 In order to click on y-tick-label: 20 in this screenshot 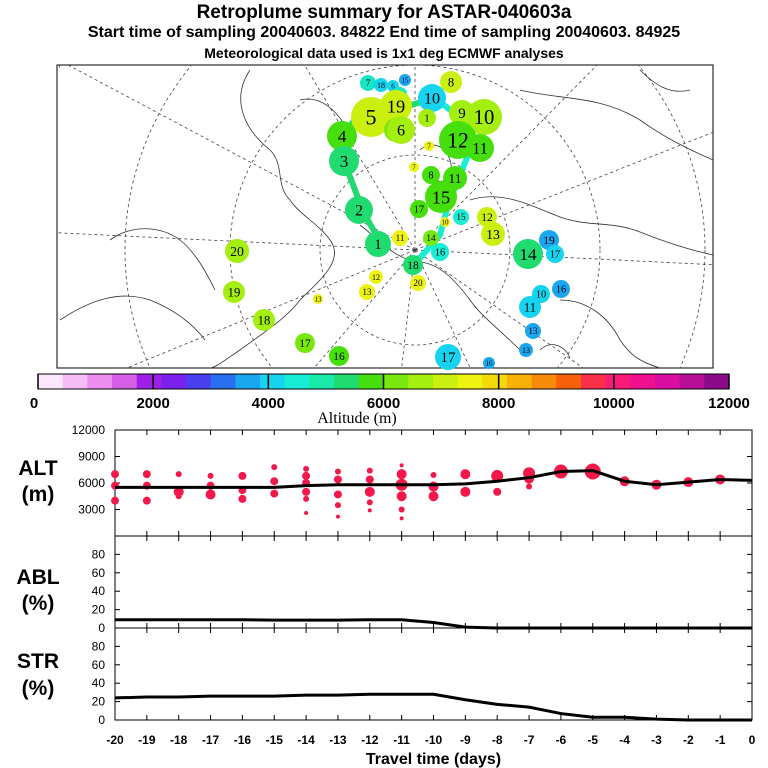, I will do `click(99, 702)`.